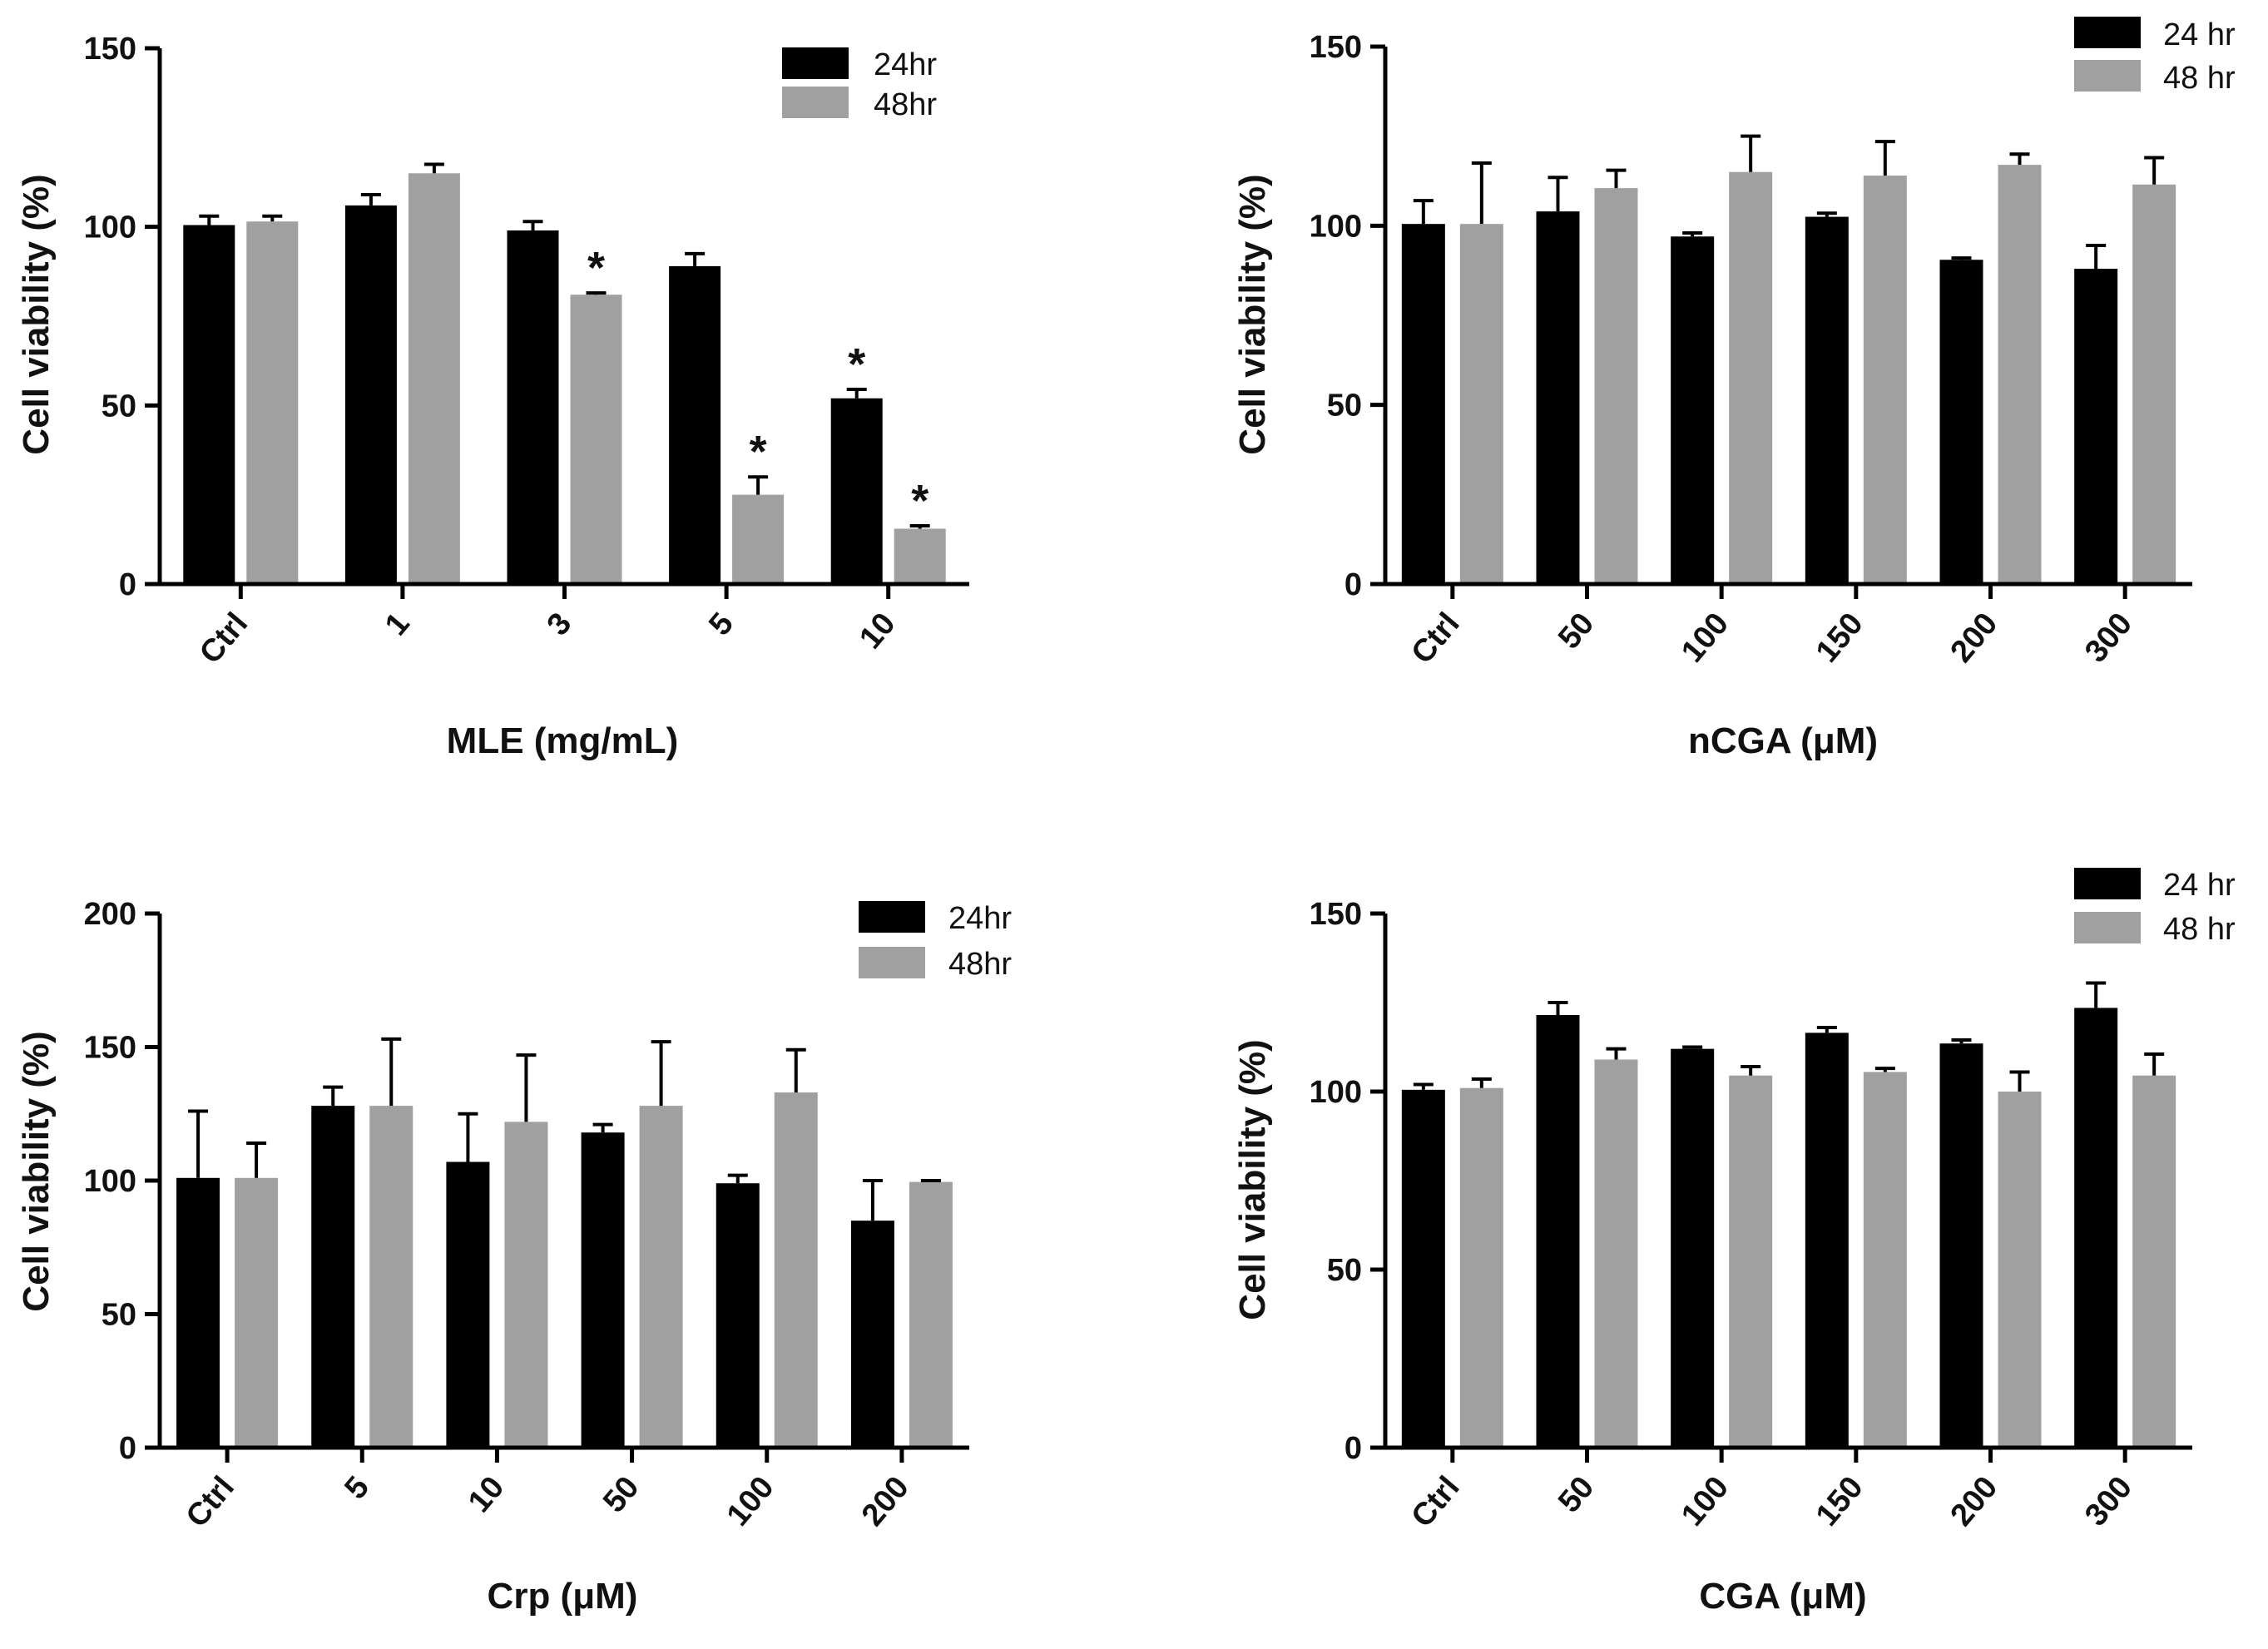 This screenshot has height=1649, width=2268. I want to click on x-tick-label: 3, so click(560, 624).